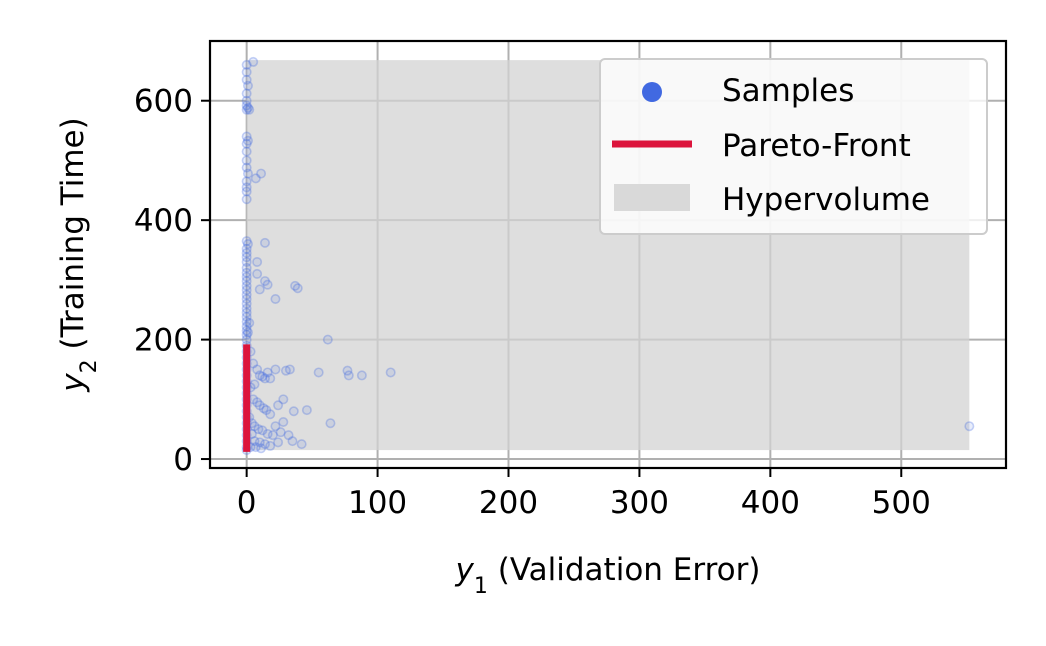  Describe the element at coordinates (652, 92) in the screenshot. I see `legend-marker-samples` at that location.